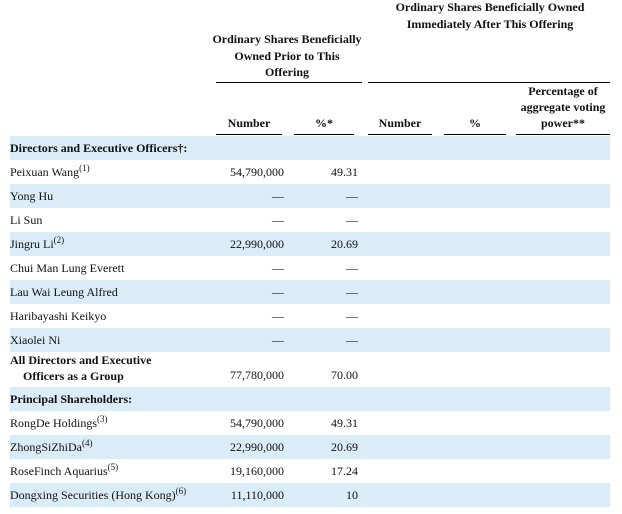 Image resolution: width=622 pixels, height=514 pixels. What do you see at coordinates (344, 471) in the screenshot?
I see `shares-percent: 17.24` at bounding box center [344, 471].